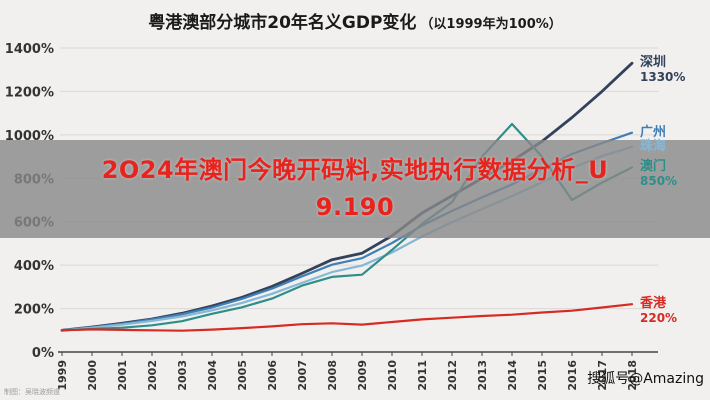 This screenshot has height=400, width=710. Describe the element at coordinates (362, 375) in the screenshot. I see `x-tick-label: 2009` at that location.